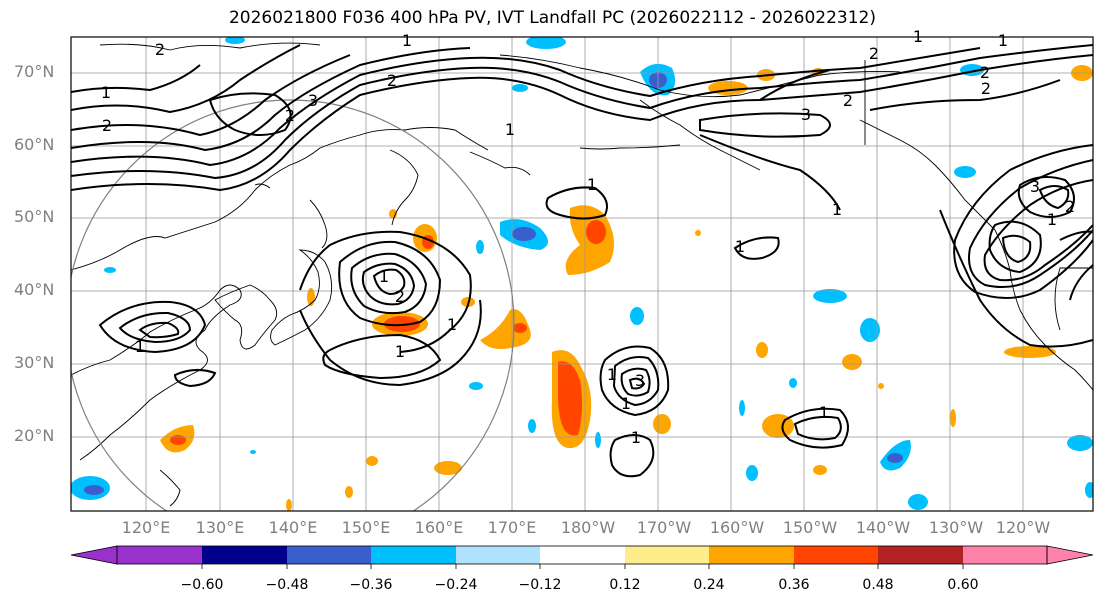 The width and height of the screenshot is (1105, 604). I want to click on lon-label: 160°W, so click(737, 527).